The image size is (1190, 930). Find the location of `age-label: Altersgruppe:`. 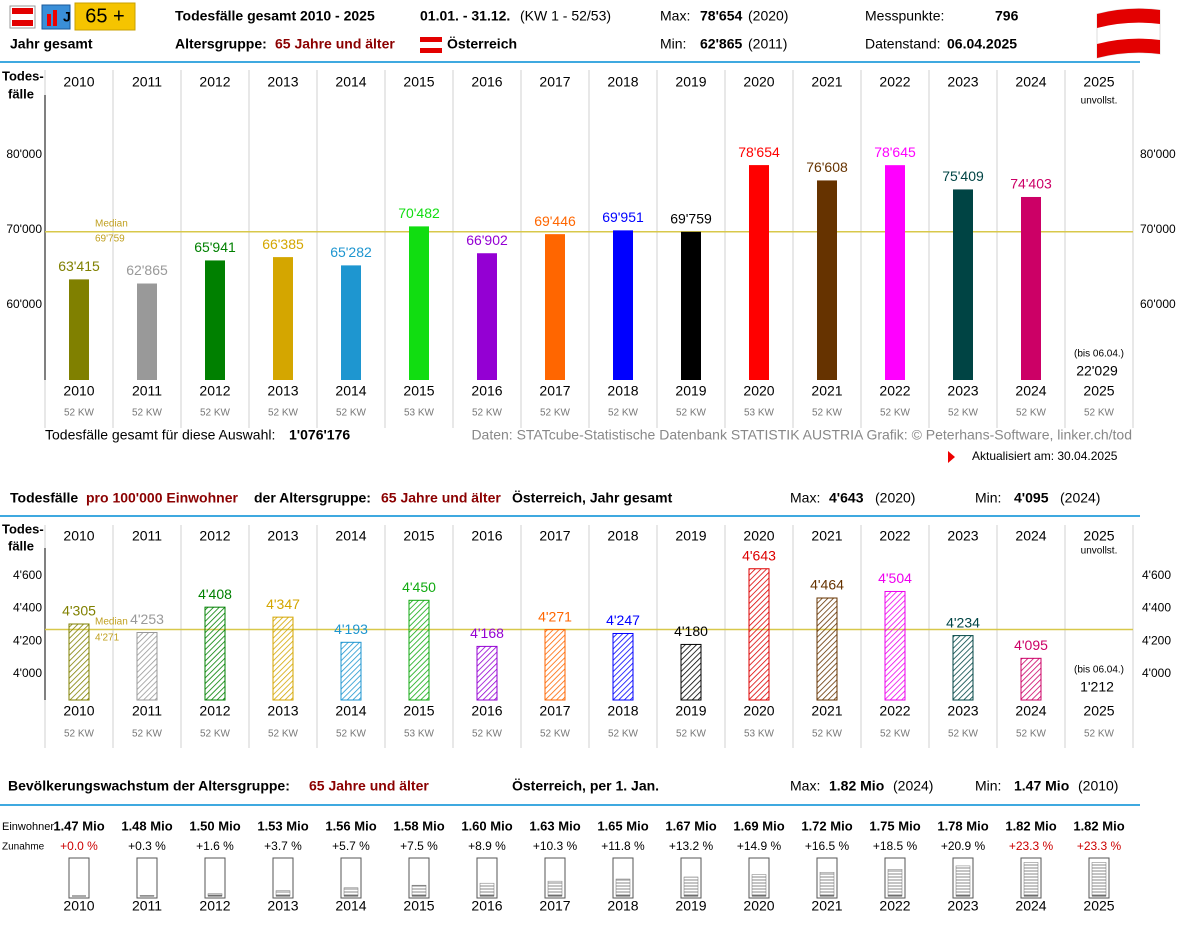

age-label: Altersgruppe: is located at coordinates (221, 44).